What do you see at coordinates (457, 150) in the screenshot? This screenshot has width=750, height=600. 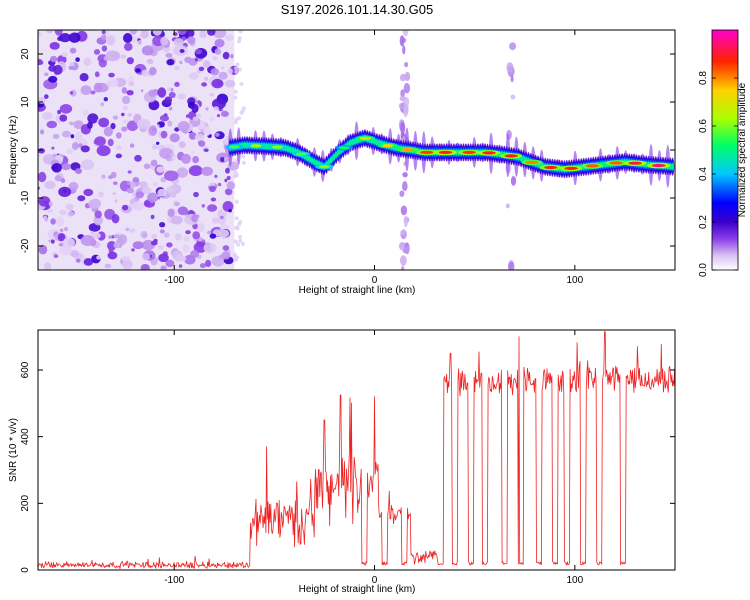 I see `gap-stripes-layer` at bounding box center [457, 150].